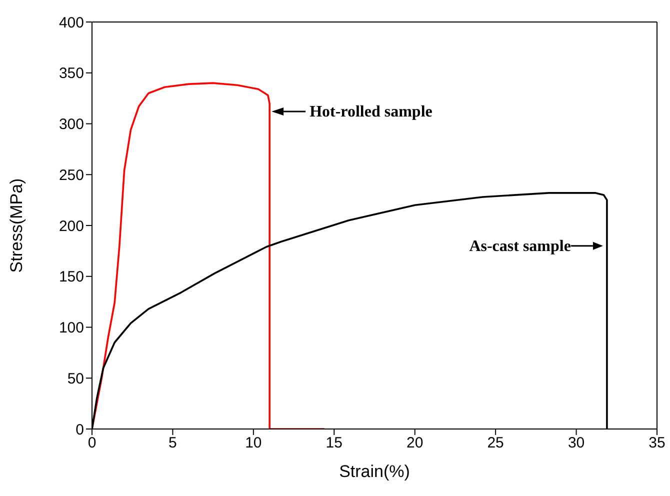 This screenshot has height=496, width=670. Describe the element at coordinates (334, 443) in the screenshot. I see `x-tick-label: 15` at that location.